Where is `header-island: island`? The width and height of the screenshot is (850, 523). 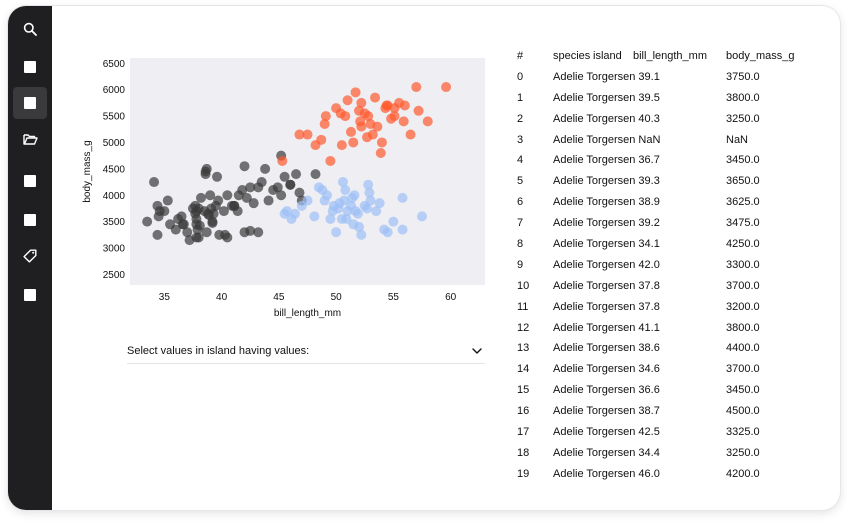
header-island: island is located at coordinates (607, 56).